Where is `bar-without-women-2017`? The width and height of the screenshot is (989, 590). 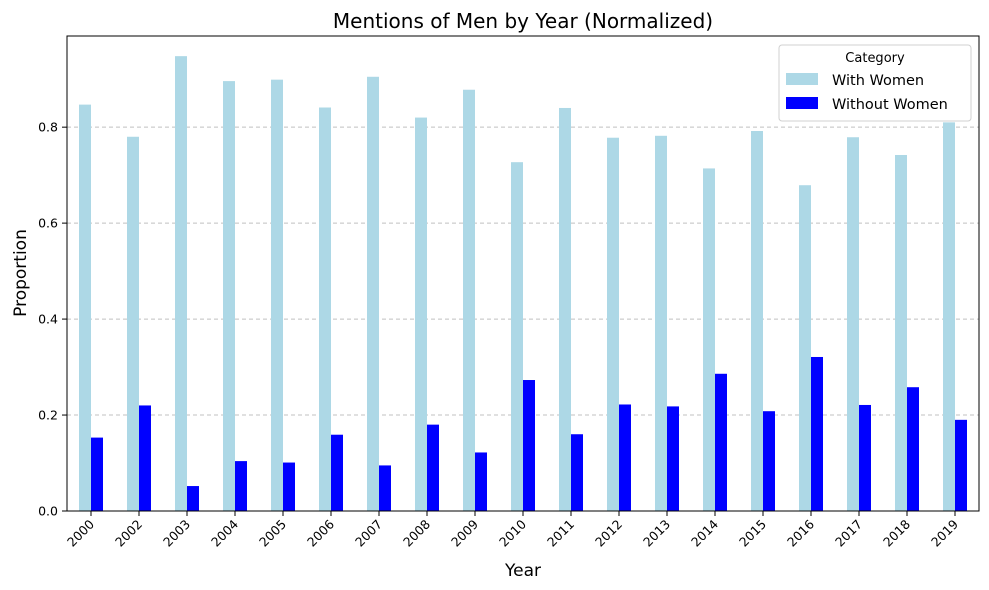
bar-without-women-2017 is located at coordinates (865, 457).